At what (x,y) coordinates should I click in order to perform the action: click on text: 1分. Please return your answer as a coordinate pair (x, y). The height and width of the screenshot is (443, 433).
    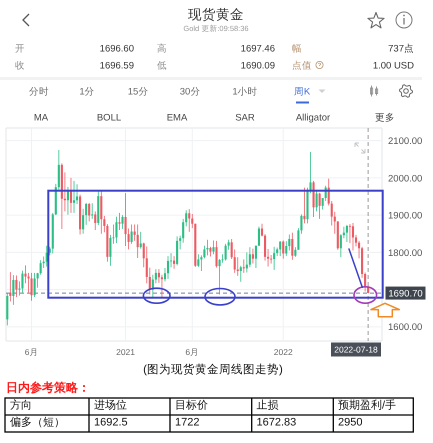
    Looking at the image, I should click on (87, 92).